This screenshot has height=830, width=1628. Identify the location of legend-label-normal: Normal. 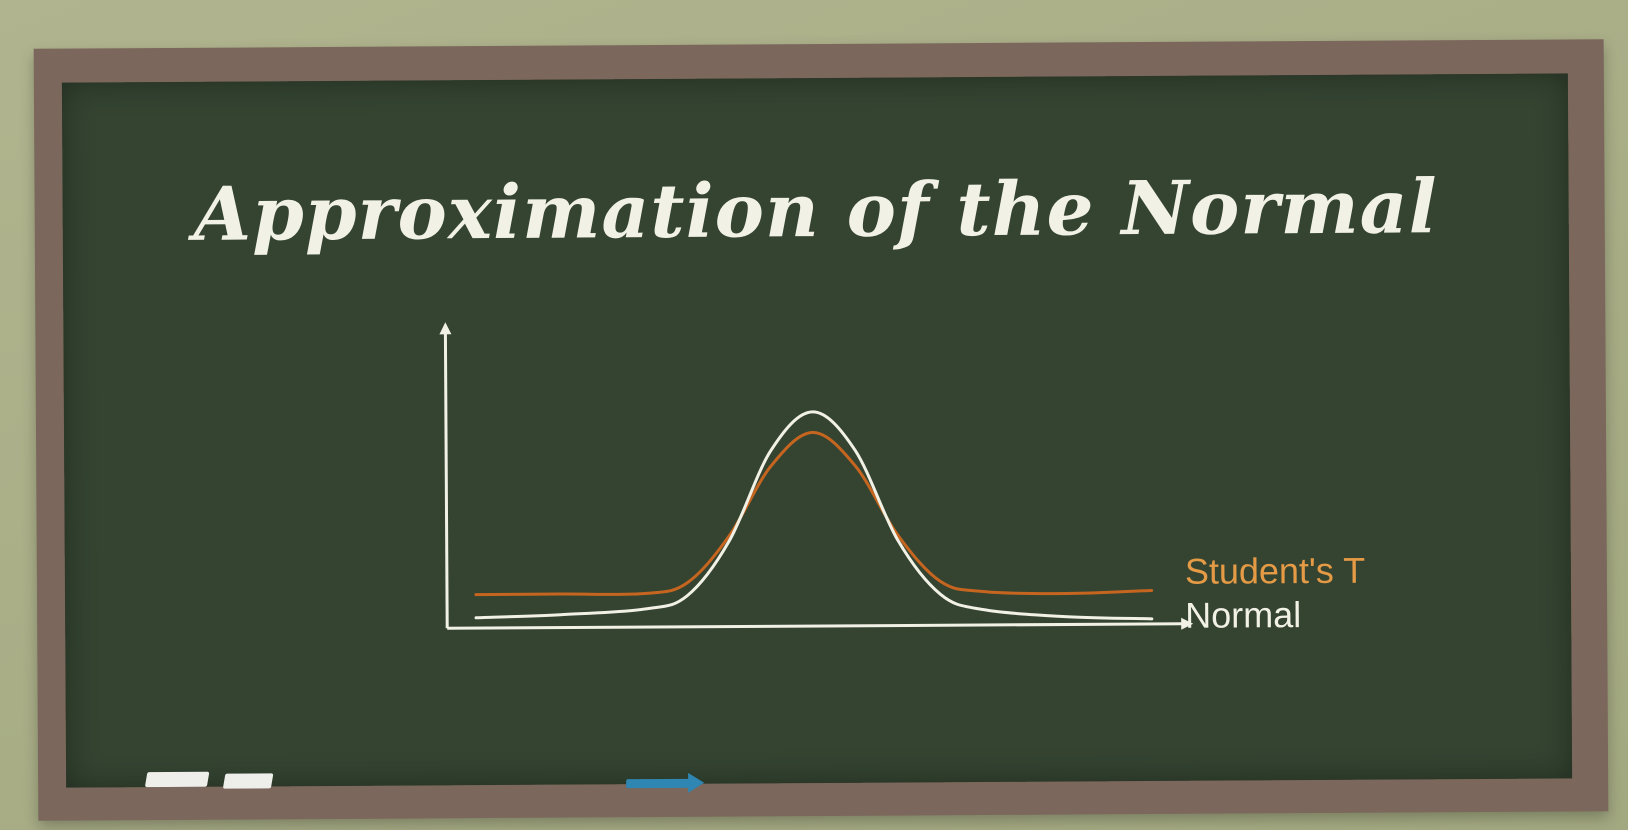
(1243, 615).